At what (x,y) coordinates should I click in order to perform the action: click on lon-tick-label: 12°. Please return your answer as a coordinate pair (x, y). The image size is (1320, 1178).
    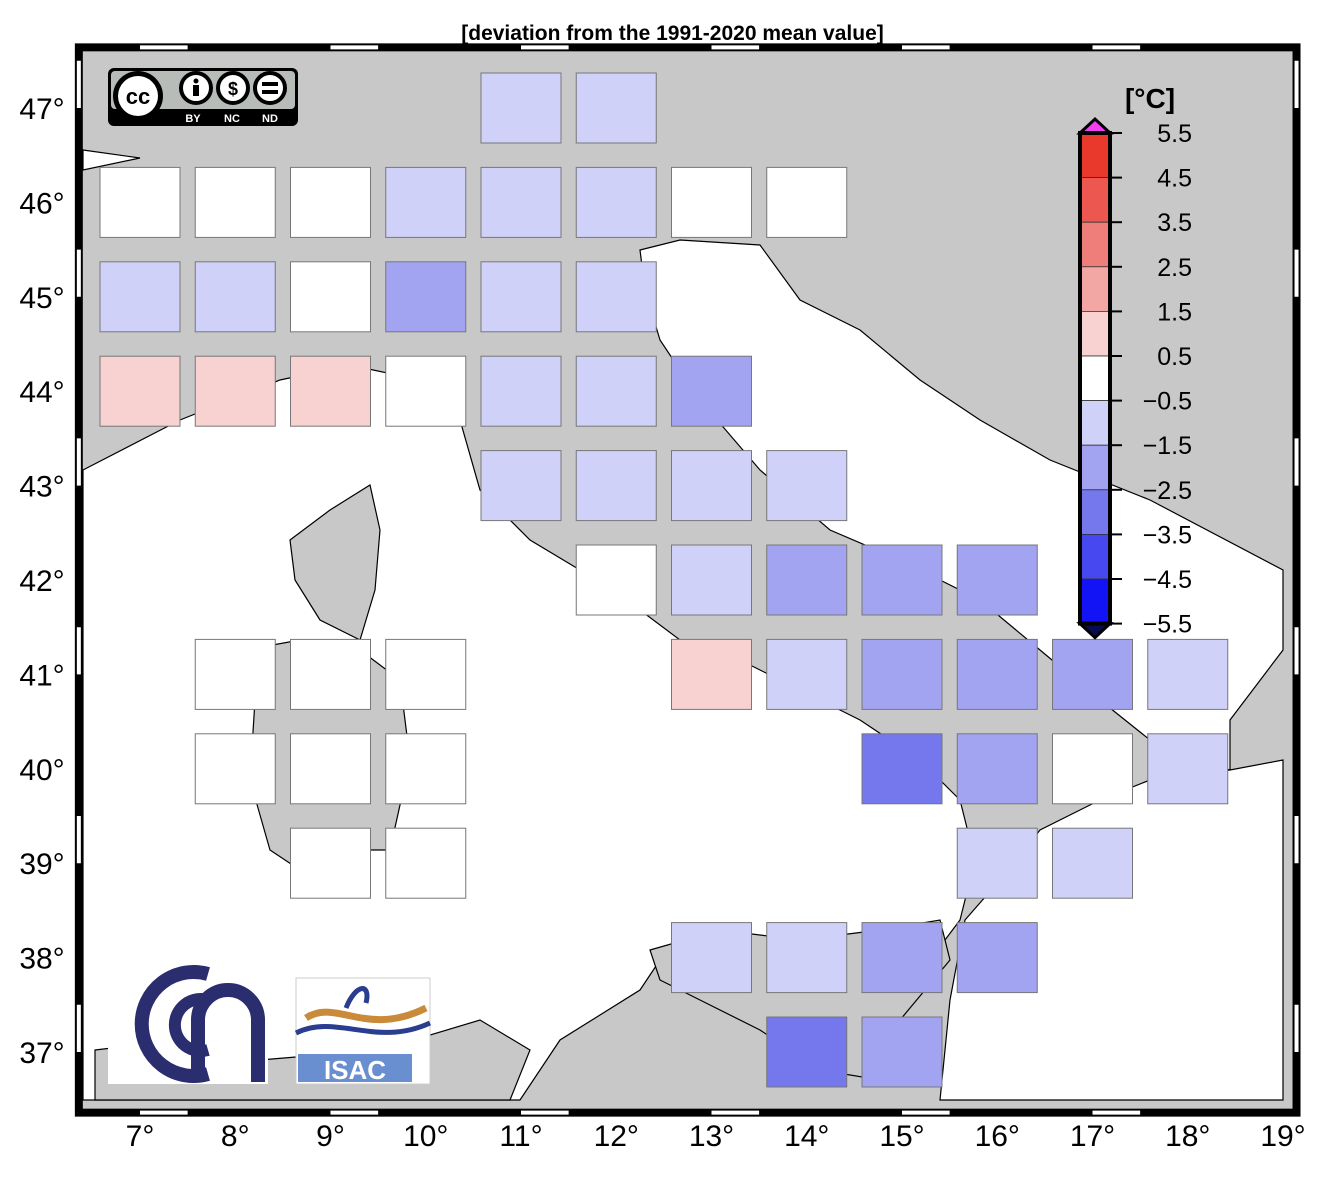
    Looking at the image, I should click on (616, 1136).